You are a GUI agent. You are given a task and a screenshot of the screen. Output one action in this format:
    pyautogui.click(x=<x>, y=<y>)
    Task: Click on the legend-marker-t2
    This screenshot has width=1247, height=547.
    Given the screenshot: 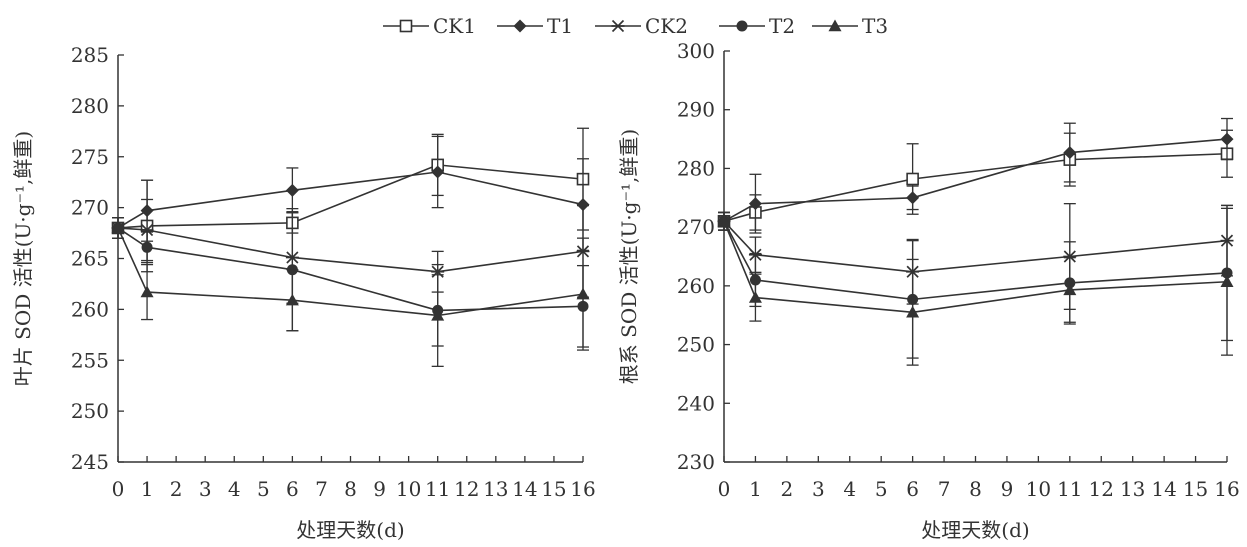 What is the action you would take?
    pyautogui.click(x=742, y=26)
    